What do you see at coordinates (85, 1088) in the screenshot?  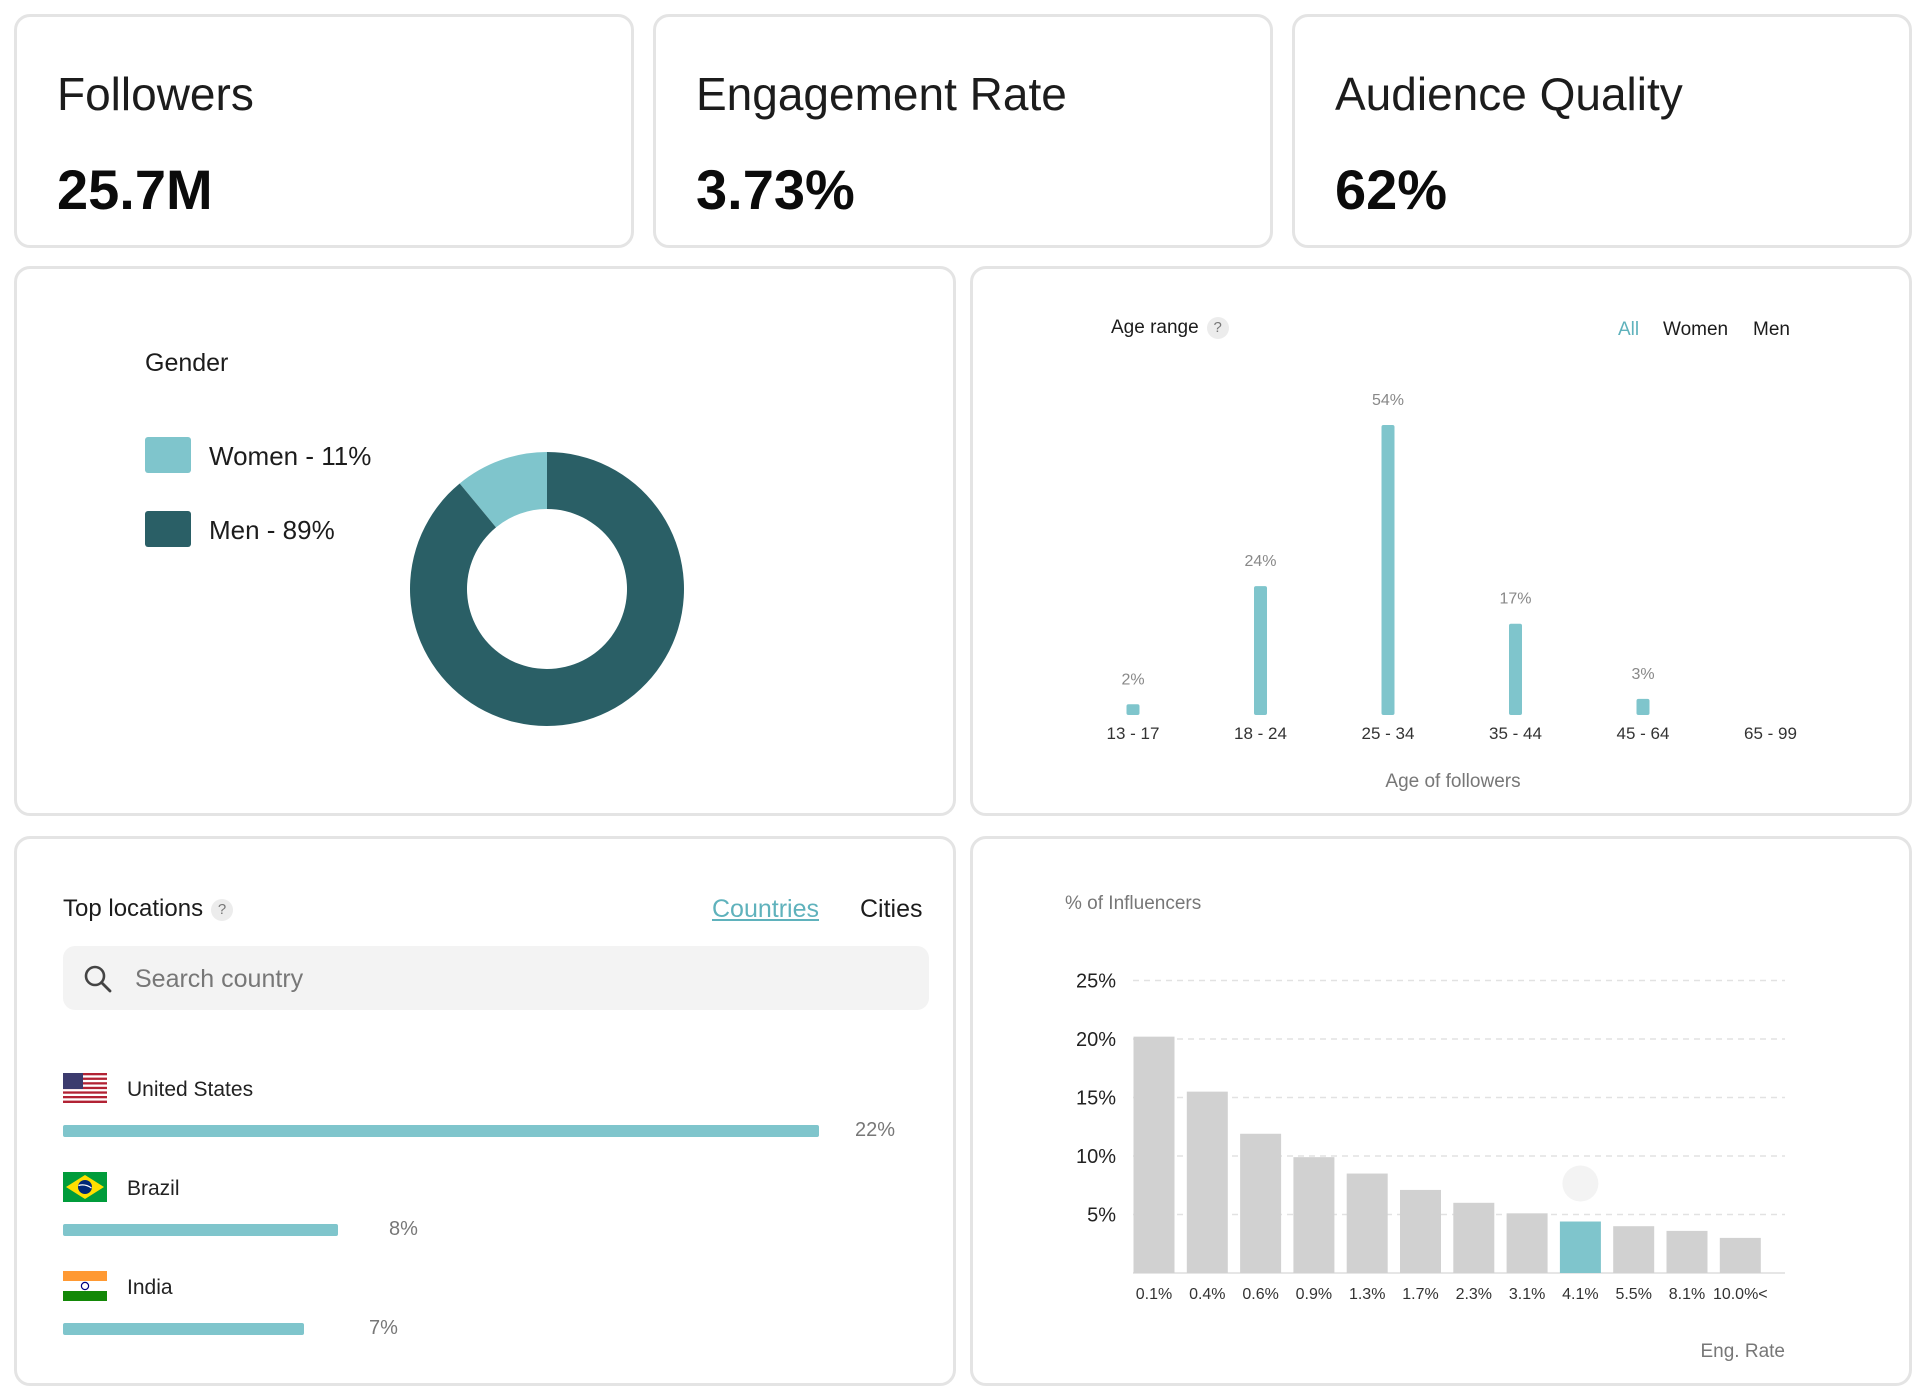 I see `flag-us-icon` at bounding box center [85, 1088].